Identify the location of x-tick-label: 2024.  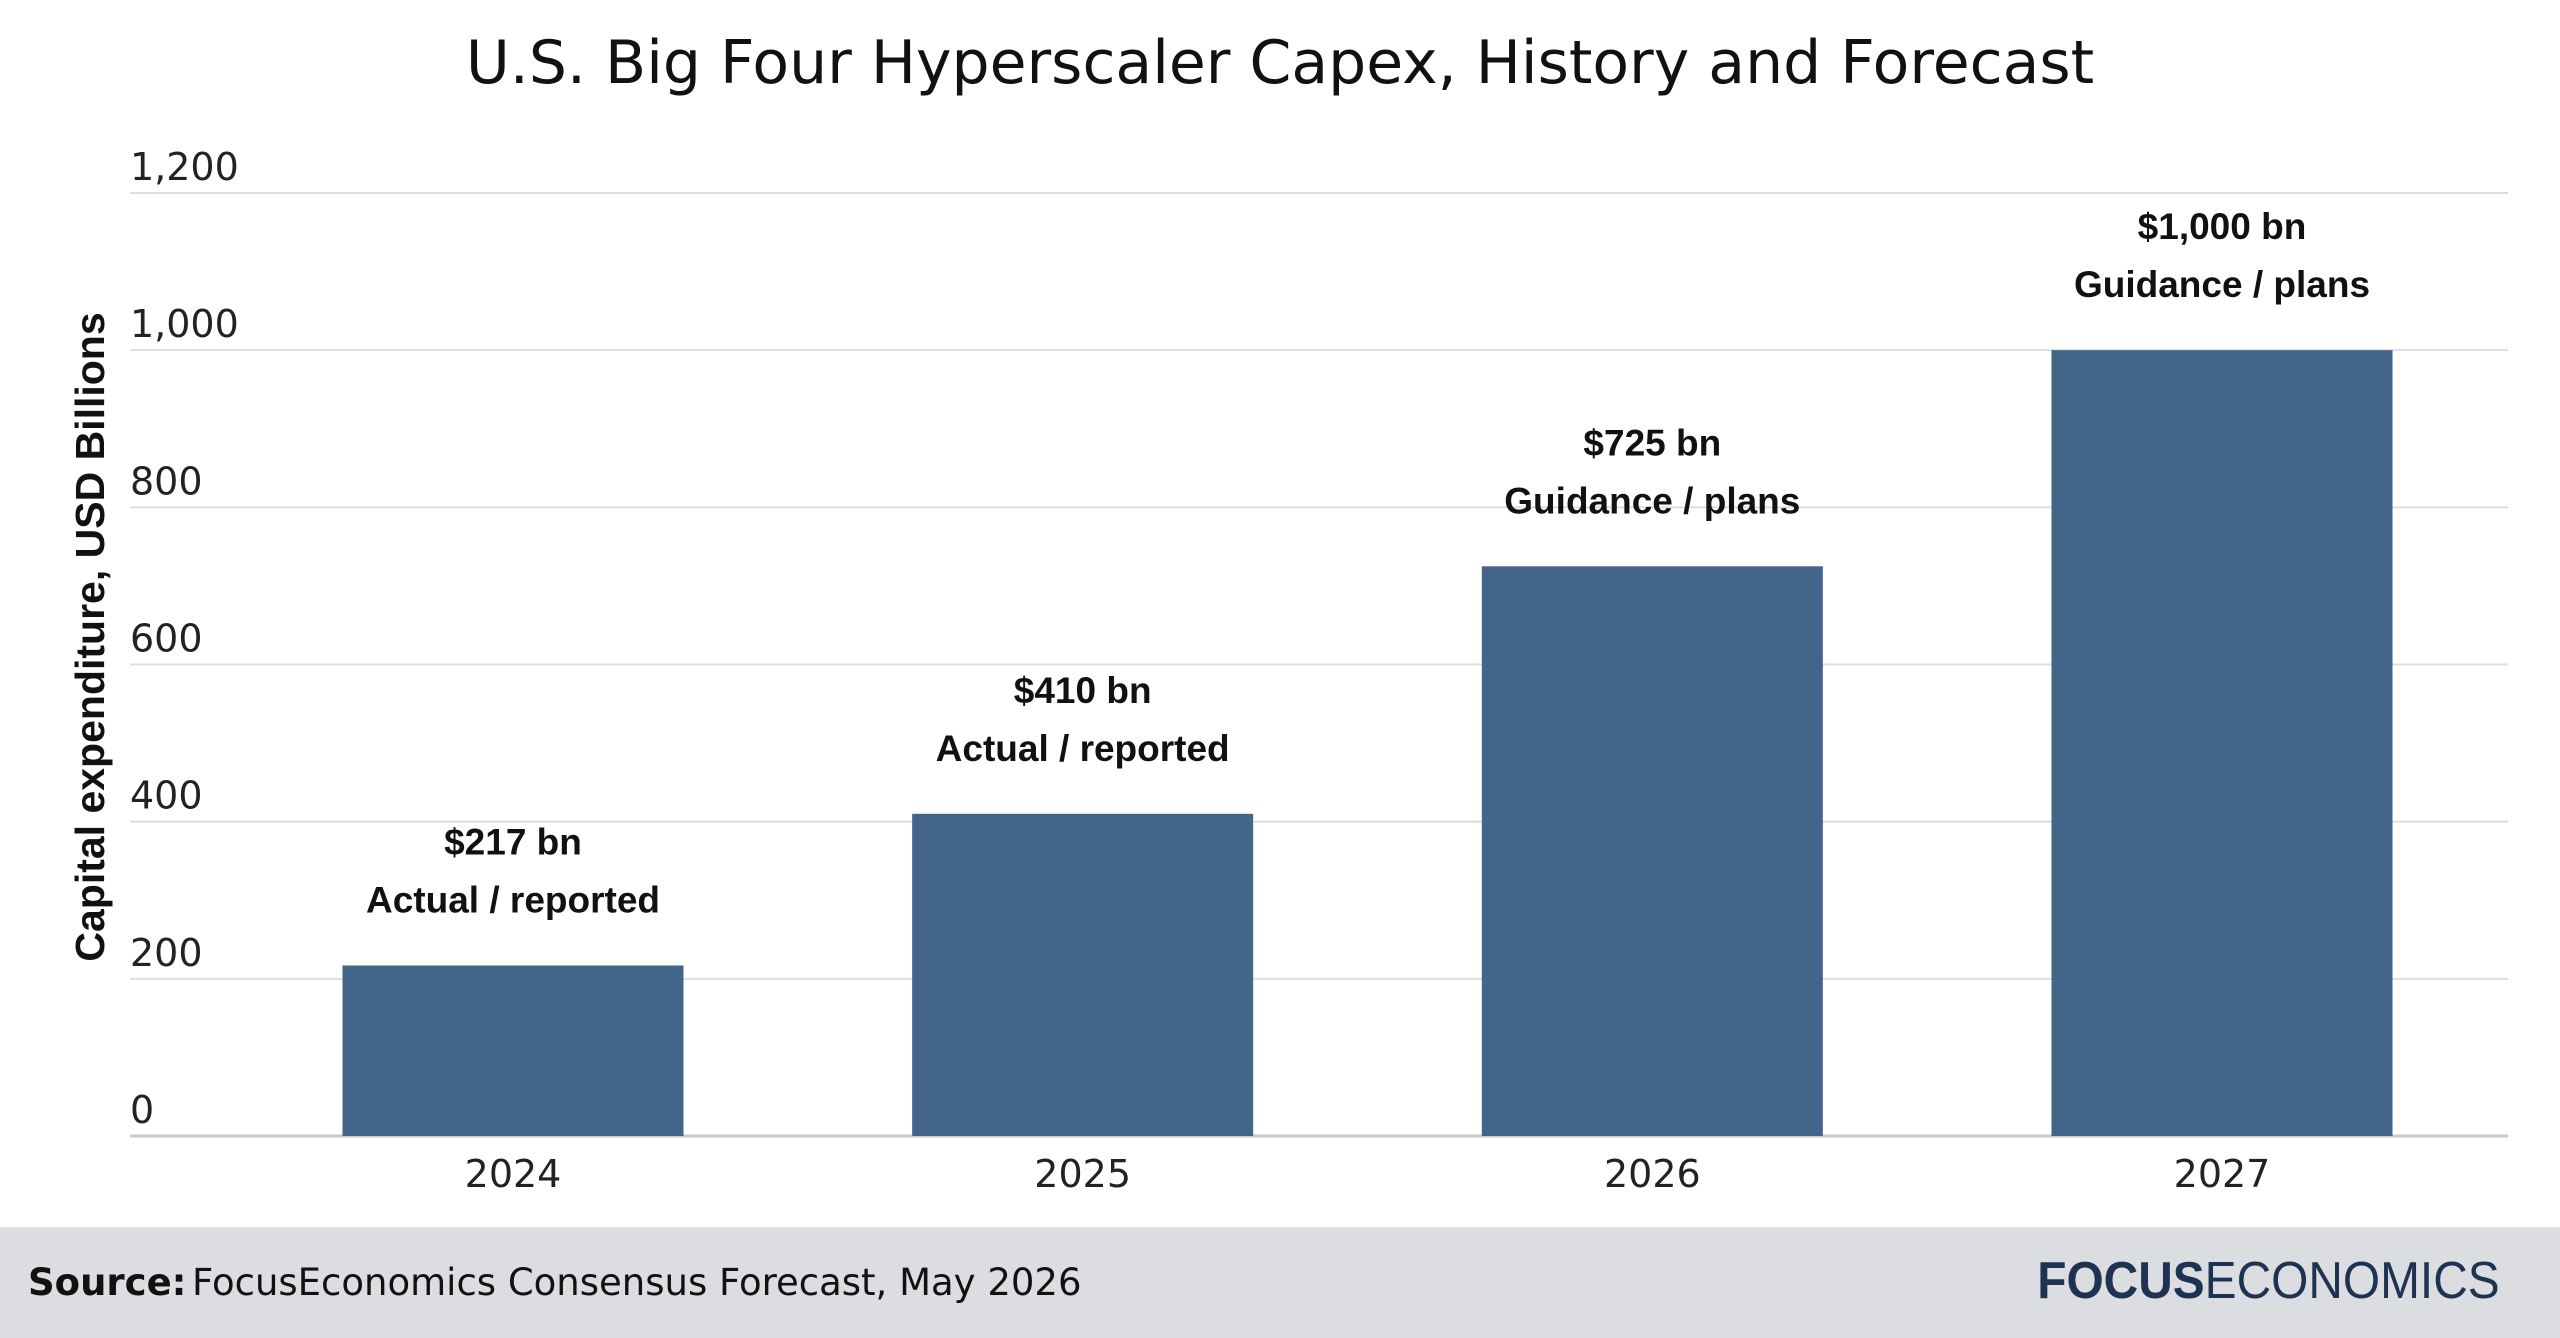
(513, 1174).